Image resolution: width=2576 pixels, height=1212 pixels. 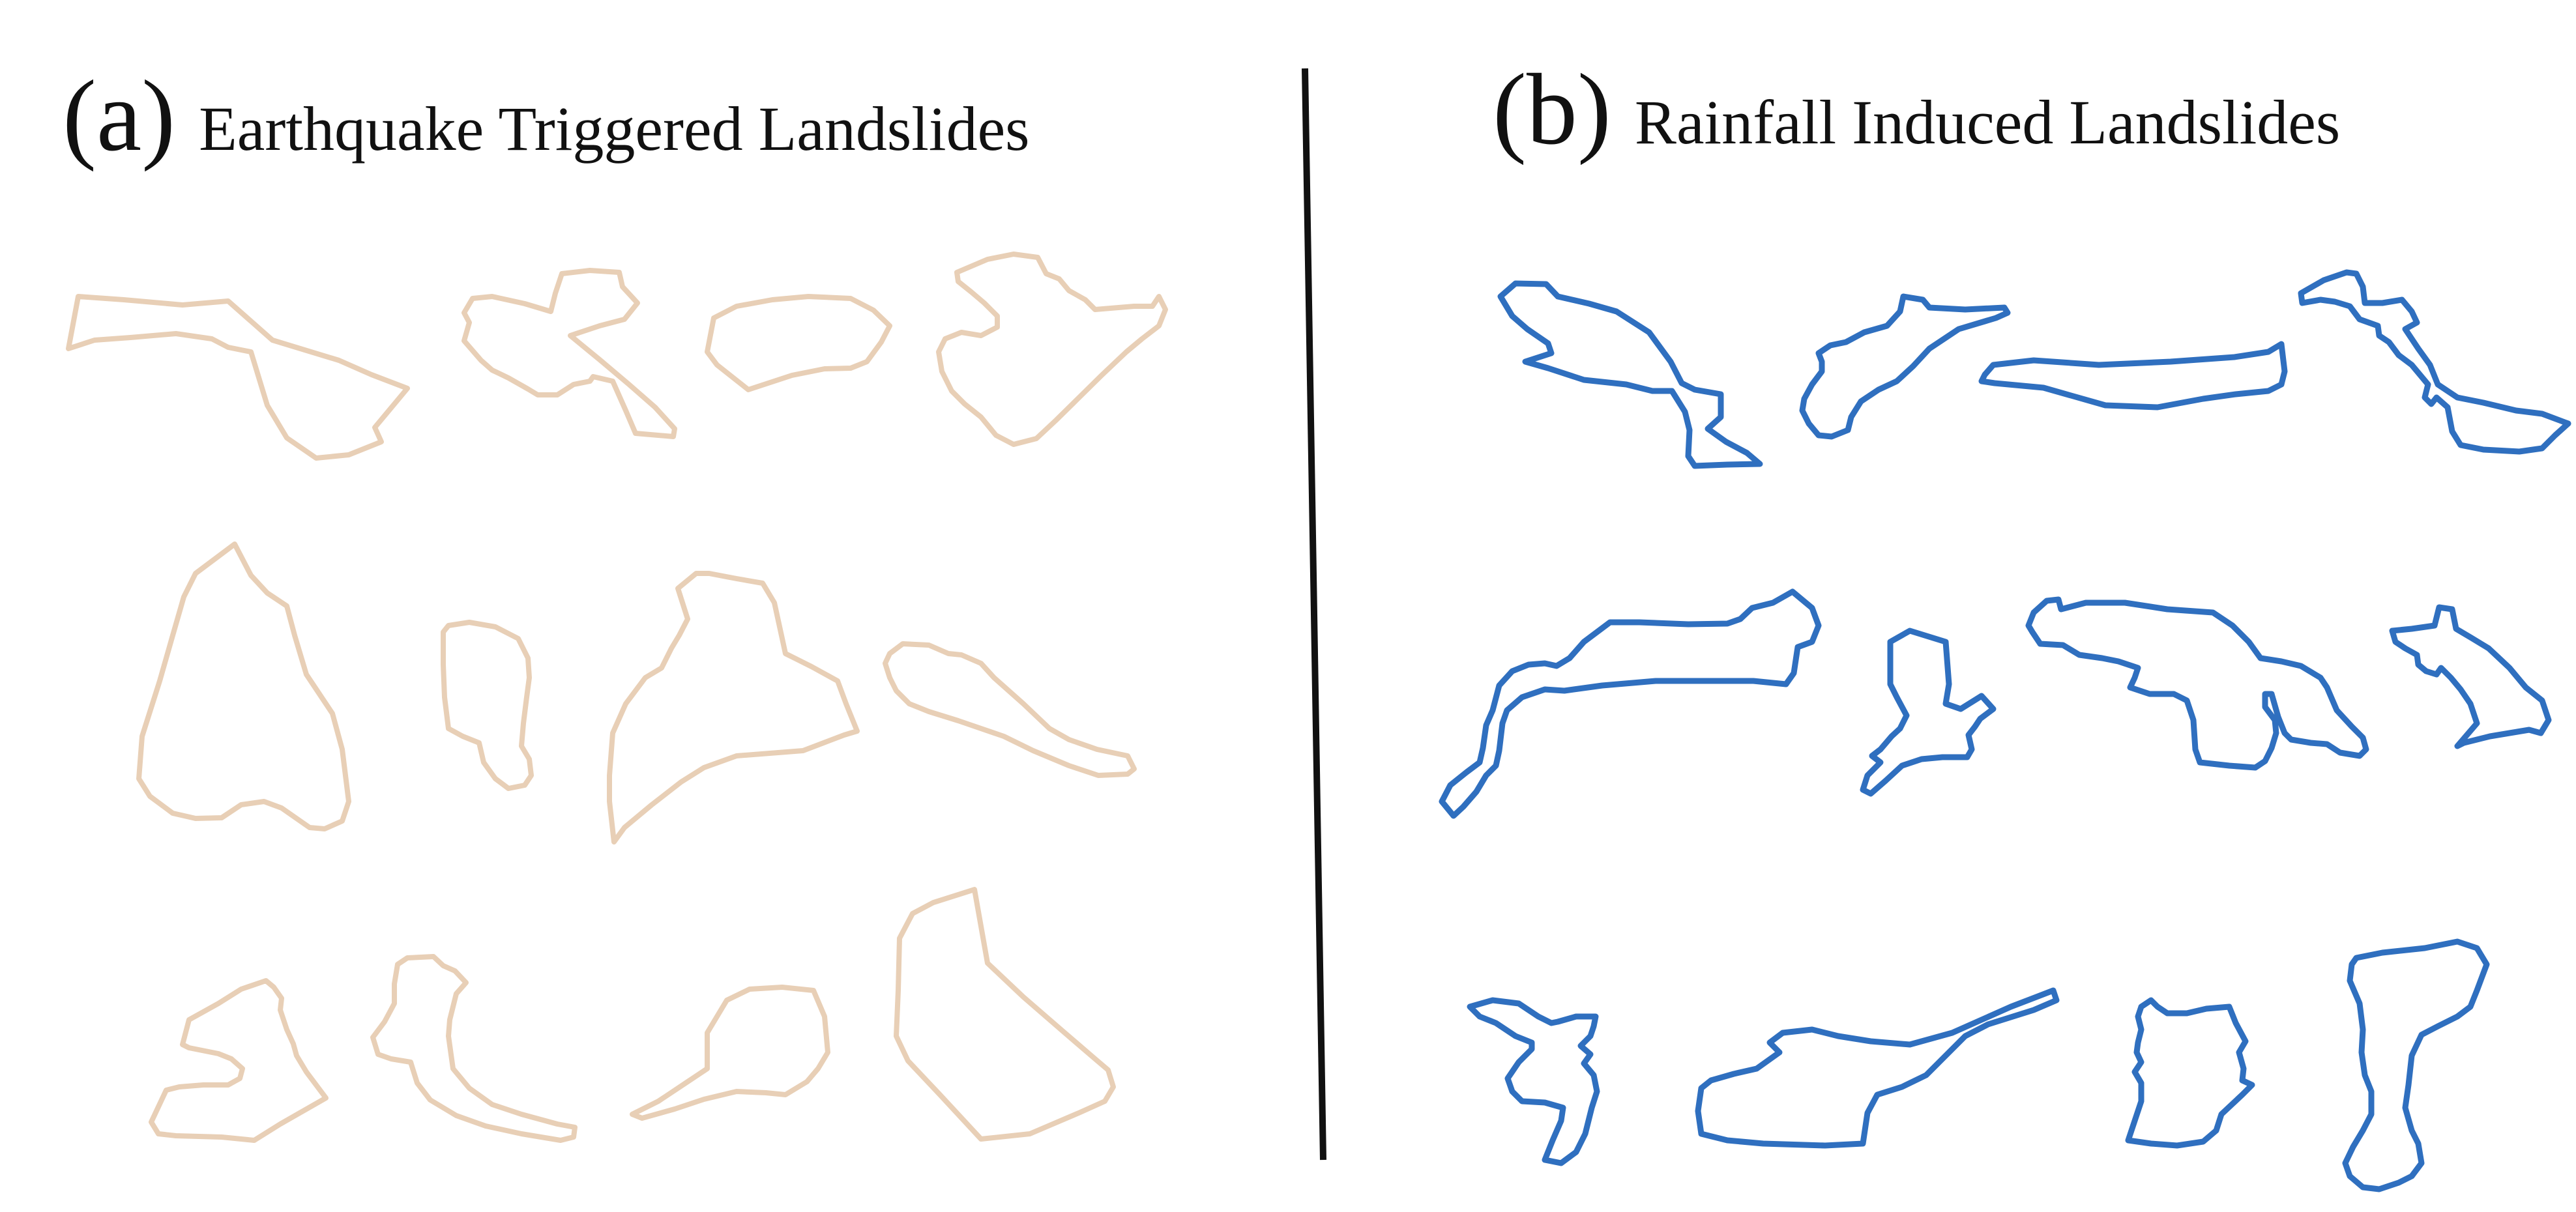 I want to click on panel-divider, so click(x=1314, y=614).